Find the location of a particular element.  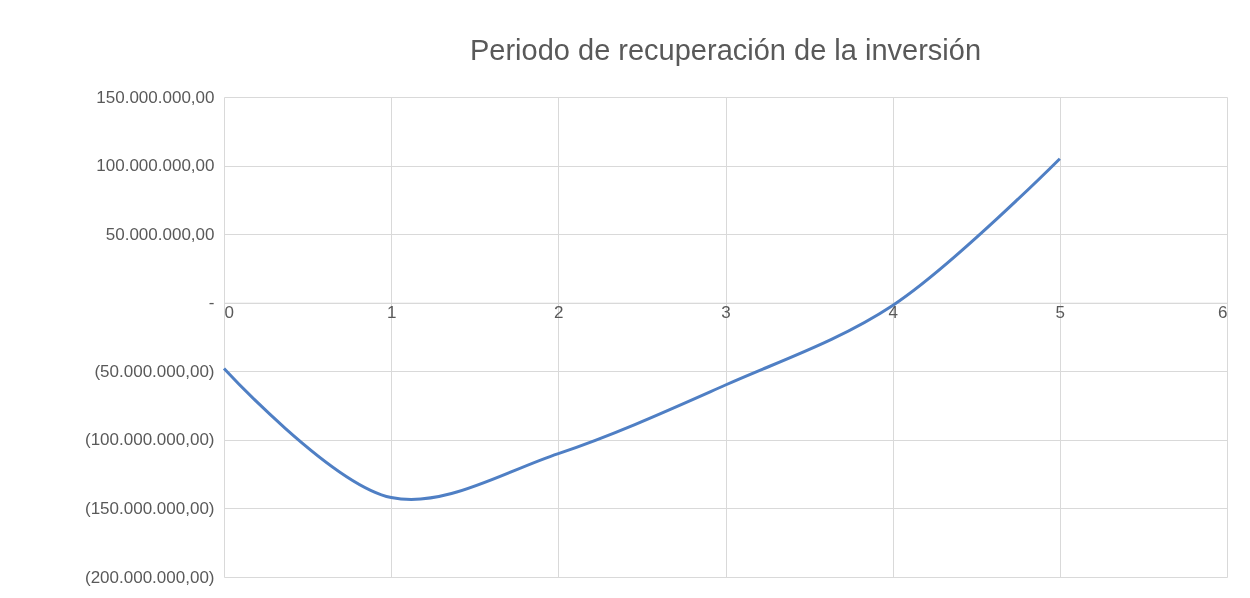

x-tick-label: 6 is located at coordinates (1223, 313).